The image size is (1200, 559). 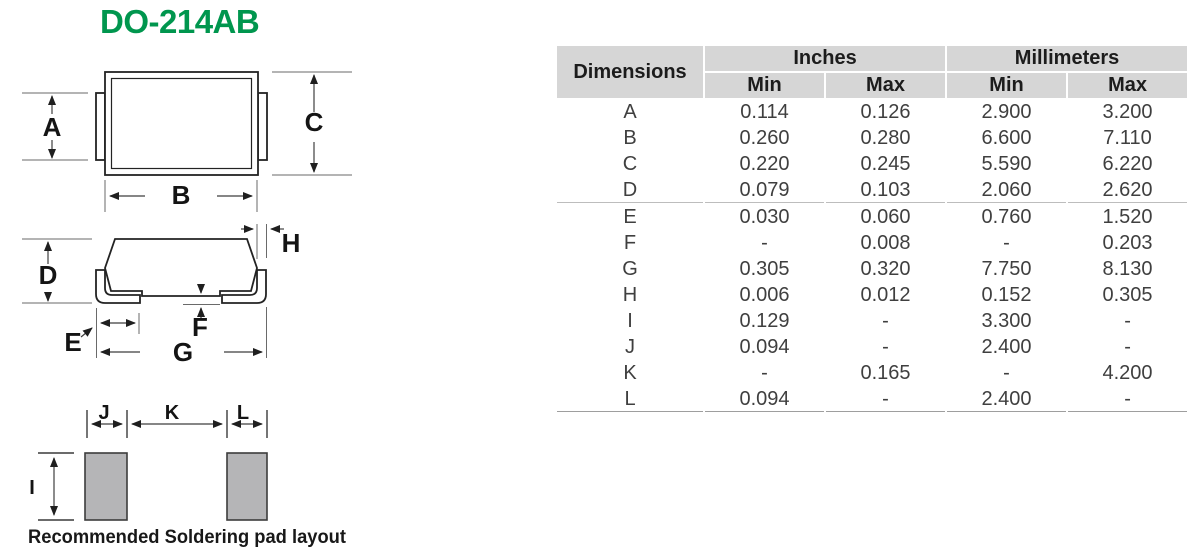 I want to click on value-cell: 0.103, so click(x=886, y=190).